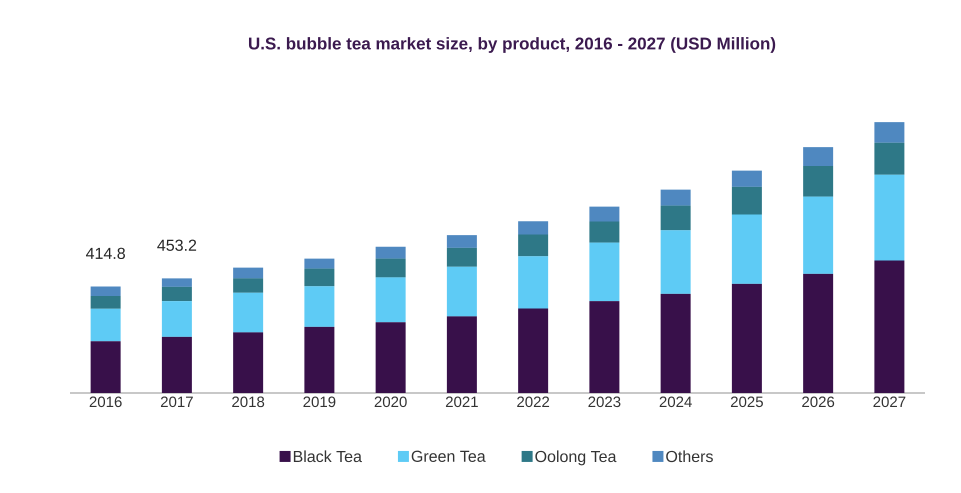  Describe the element at coordinates (328, 456) in the screenshot. I see `legend-label: Black Tea` at that location.